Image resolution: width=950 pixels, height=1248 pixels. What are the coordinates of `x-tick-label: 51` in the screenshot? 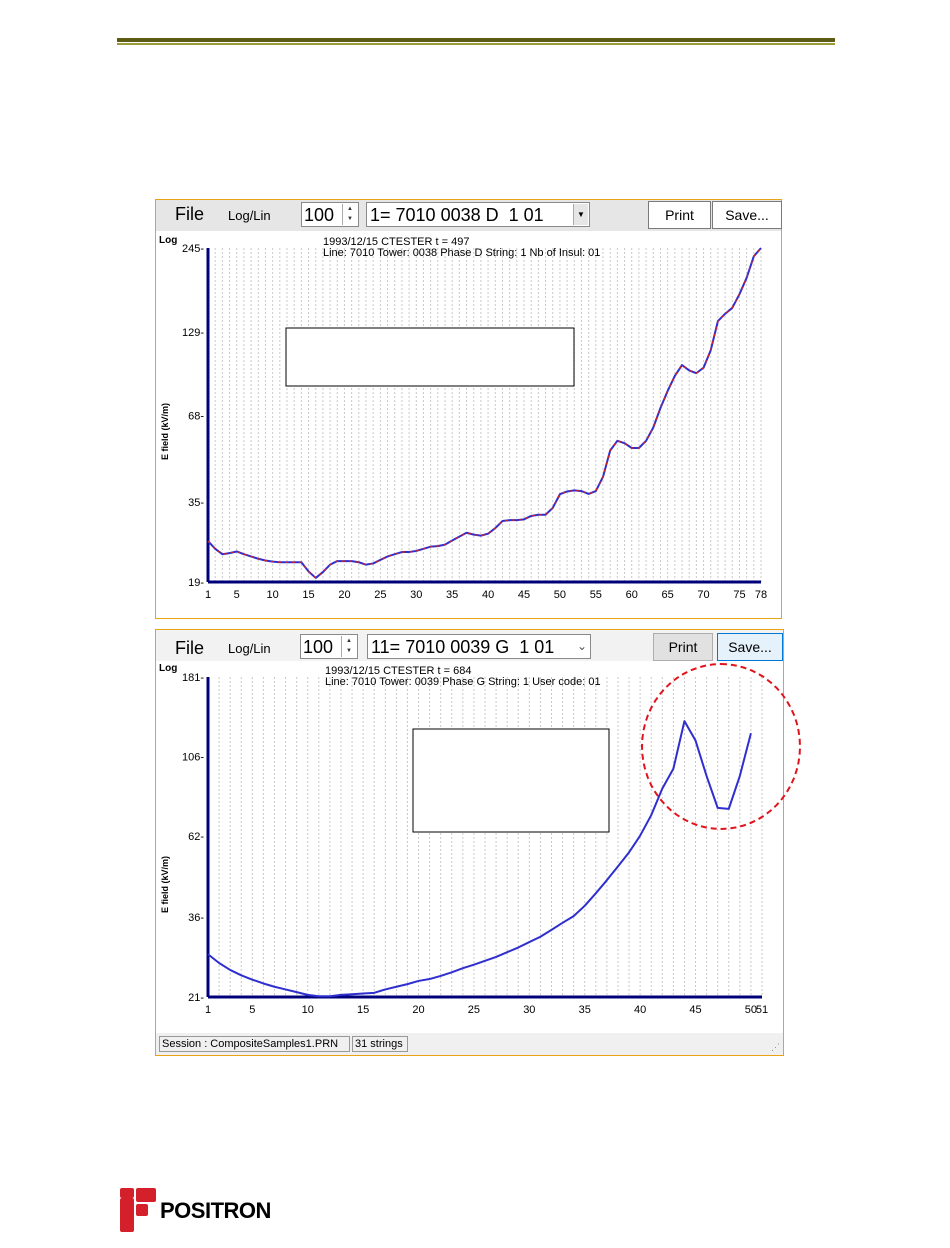 It's located at (762, 1010).